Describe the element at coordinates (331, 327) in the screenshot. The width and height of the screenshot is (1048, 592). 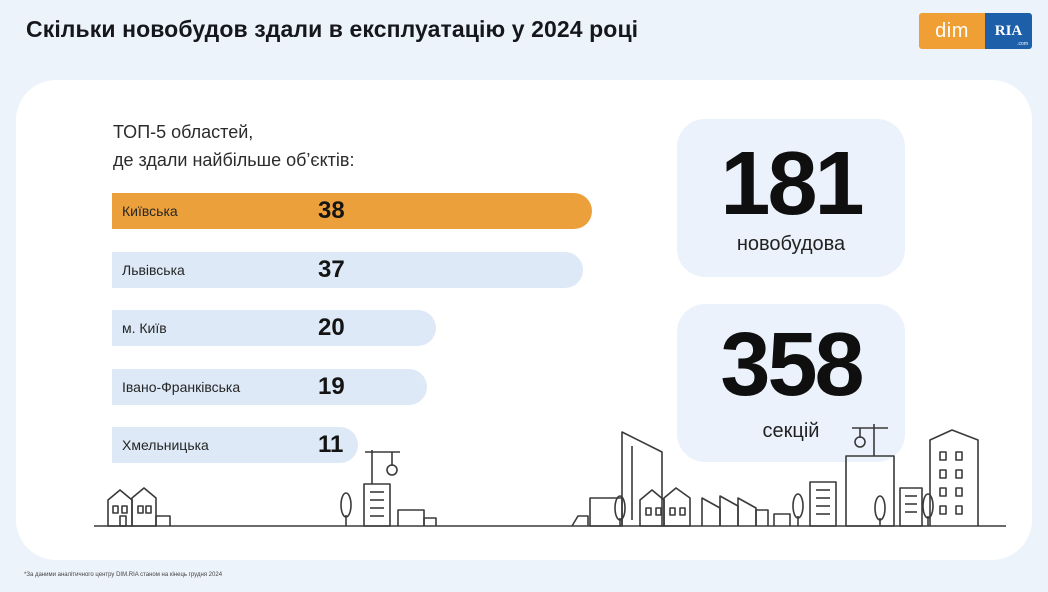
I see `bar-value: 20` at that location.